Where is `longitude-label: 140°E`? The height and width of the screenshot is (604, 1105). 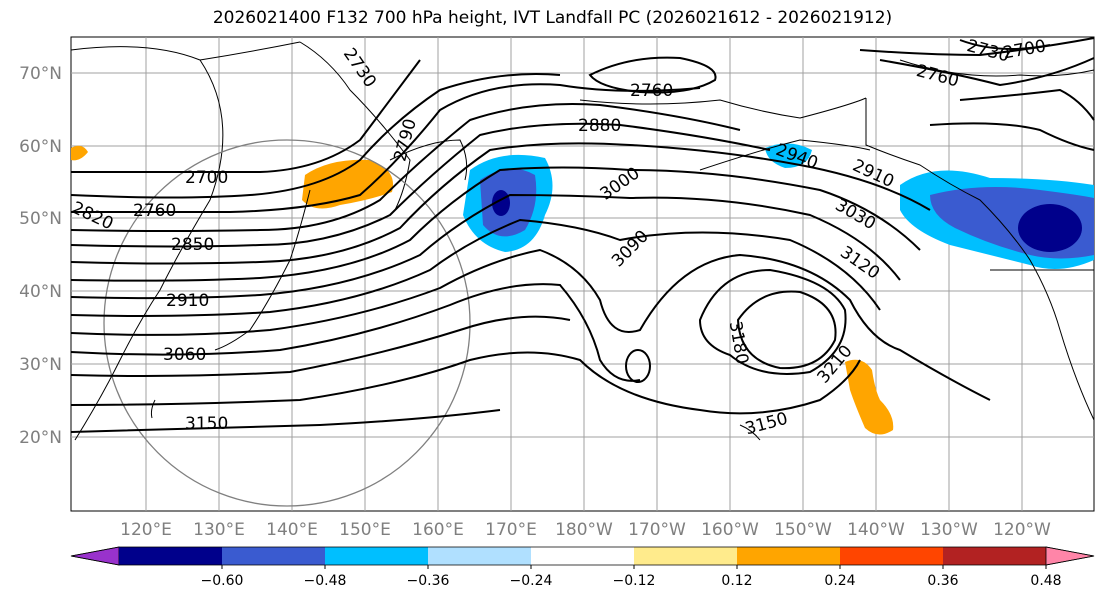 longitude-label: 140°E is located at coordinates (292, 530).